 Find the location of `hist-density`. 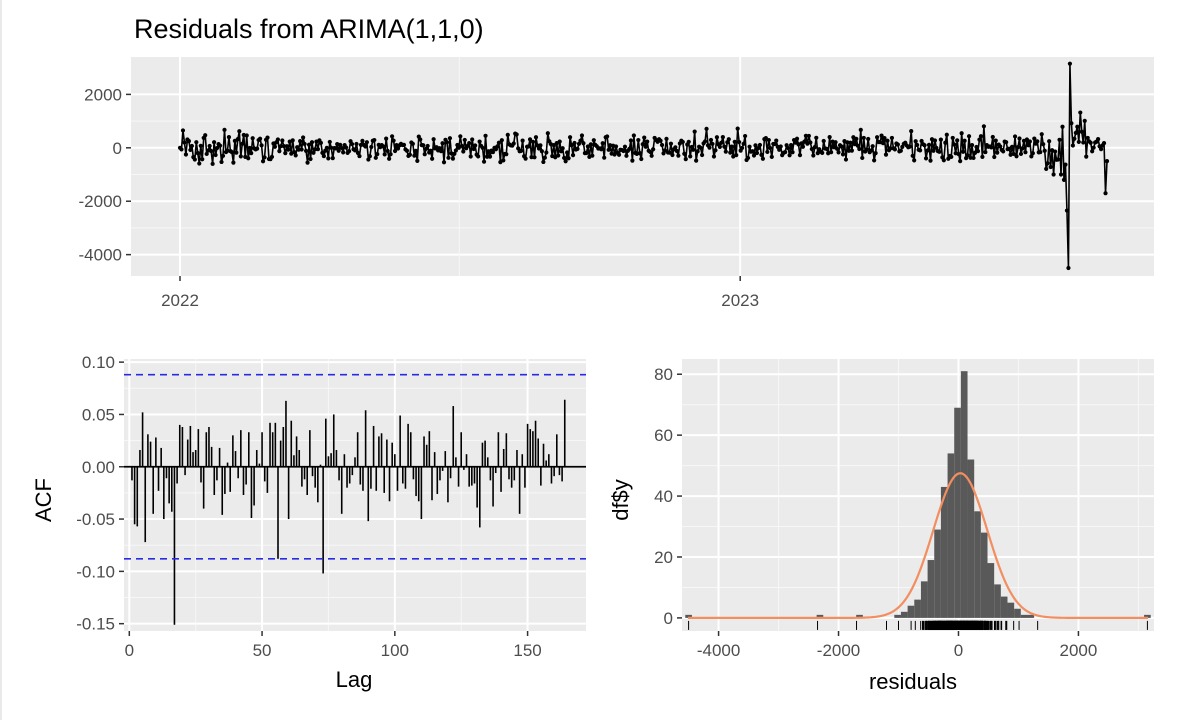

hist-density is located at coordinates (918, 545).